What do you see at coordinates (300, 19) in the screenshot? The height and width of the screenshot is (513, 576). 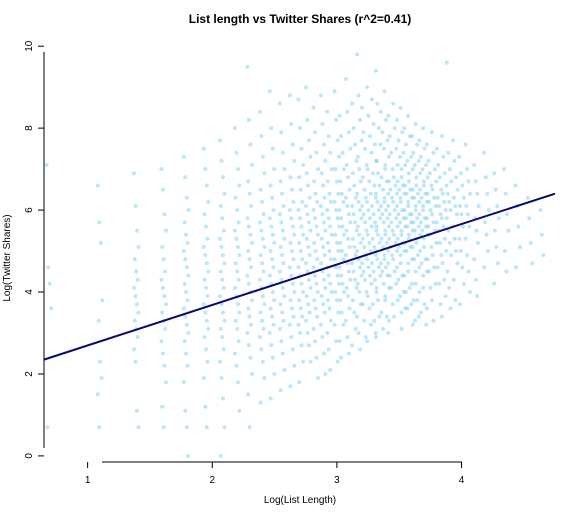 I see `chart-title: List length vs Twitter Shares (r^2=0.41)` at bounding box center [300, 19].